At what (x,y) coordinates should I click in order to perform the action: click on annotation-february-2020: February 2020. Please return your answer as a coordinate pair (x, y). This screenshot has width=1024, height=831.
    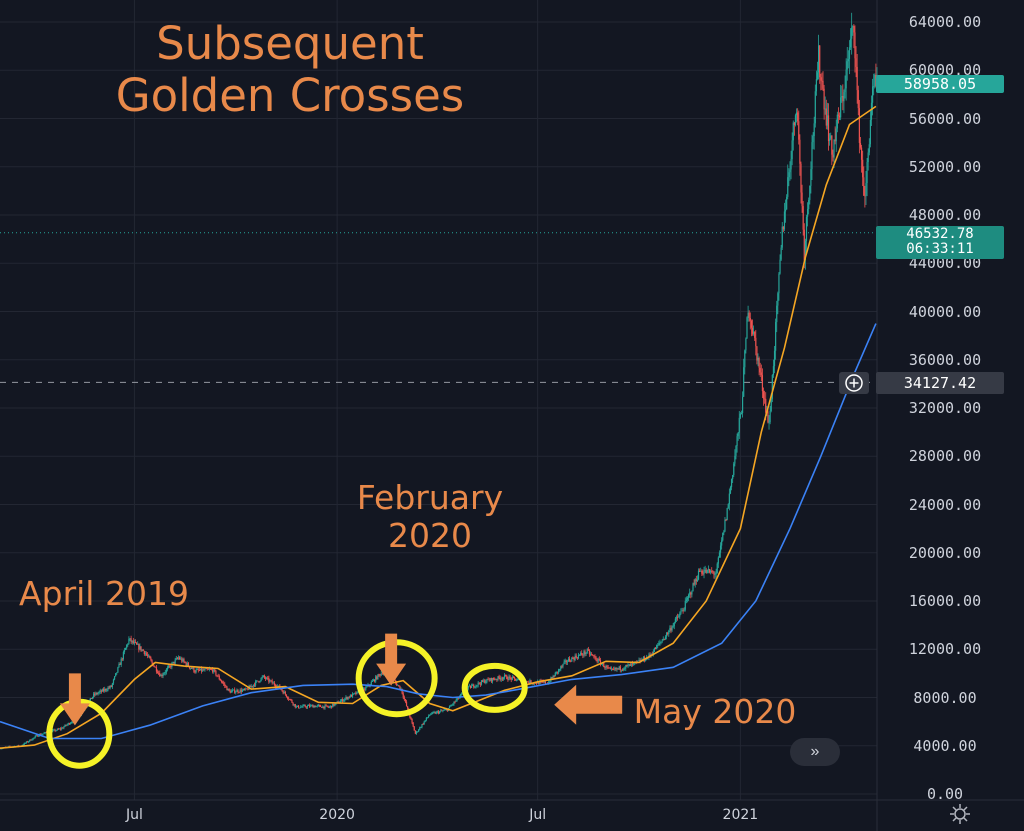
    Looking at the image, I should click on (430, 517).